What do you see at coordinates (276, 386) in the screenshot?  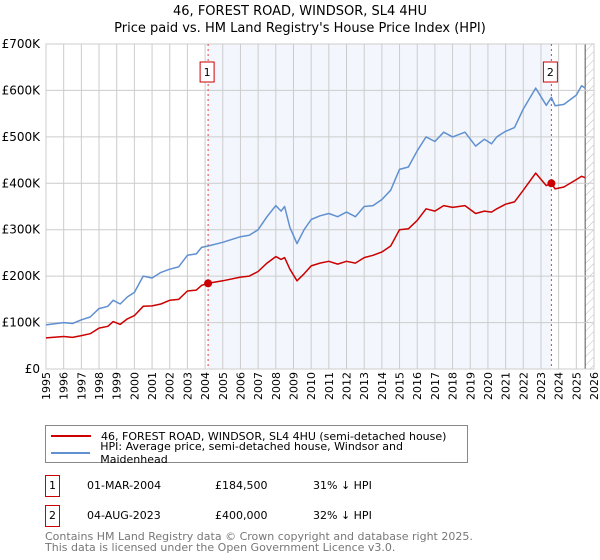 I see `x-tick-label: 2008` at bounding box center [276, 386].